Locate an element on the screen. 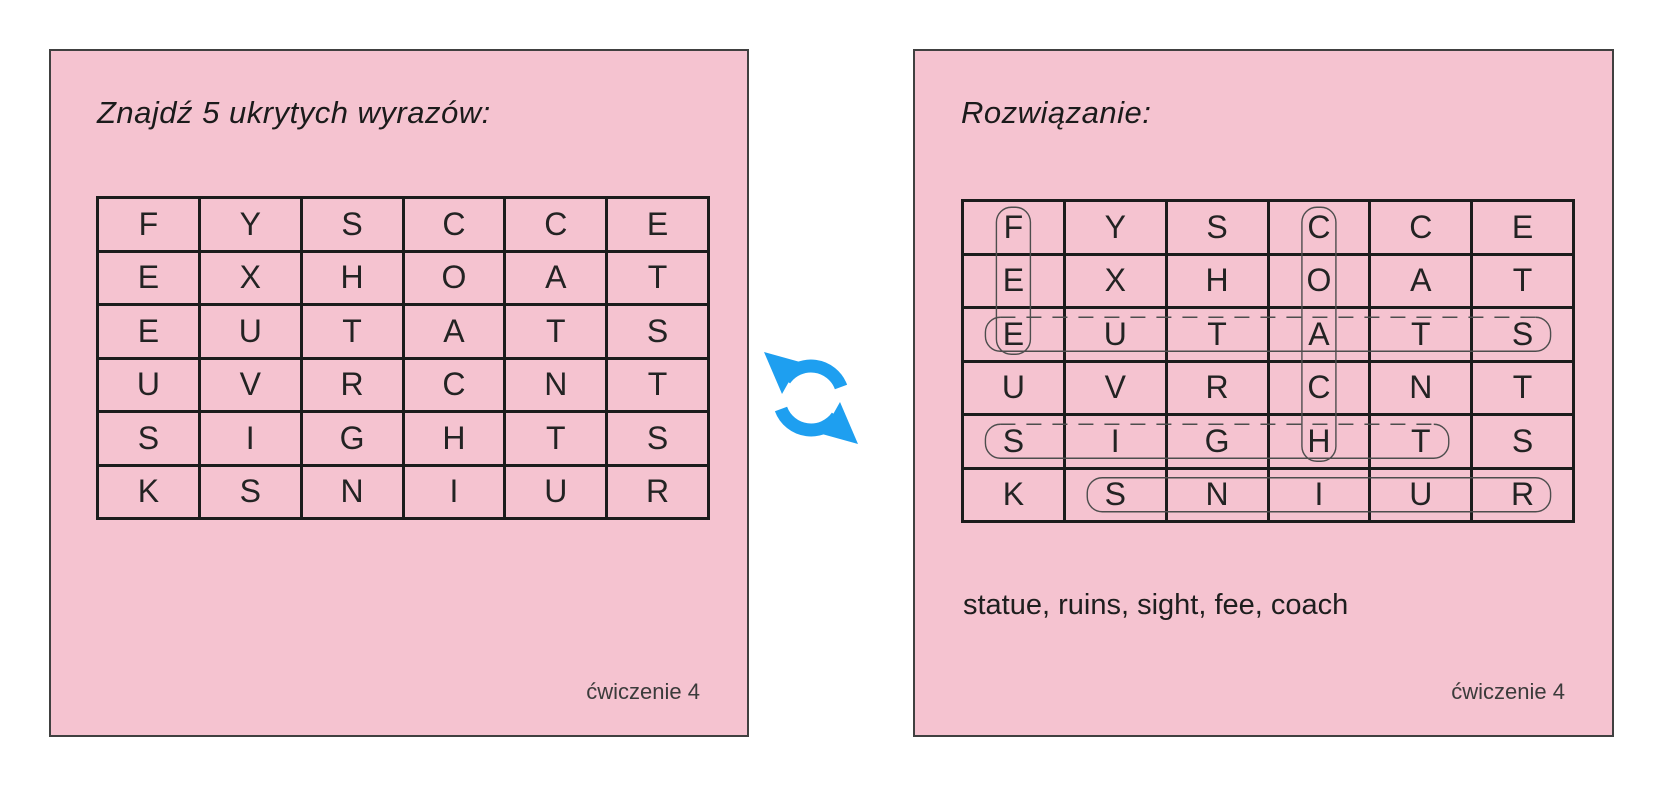  sync-arrows-icon is located at coordinates (811, 398).